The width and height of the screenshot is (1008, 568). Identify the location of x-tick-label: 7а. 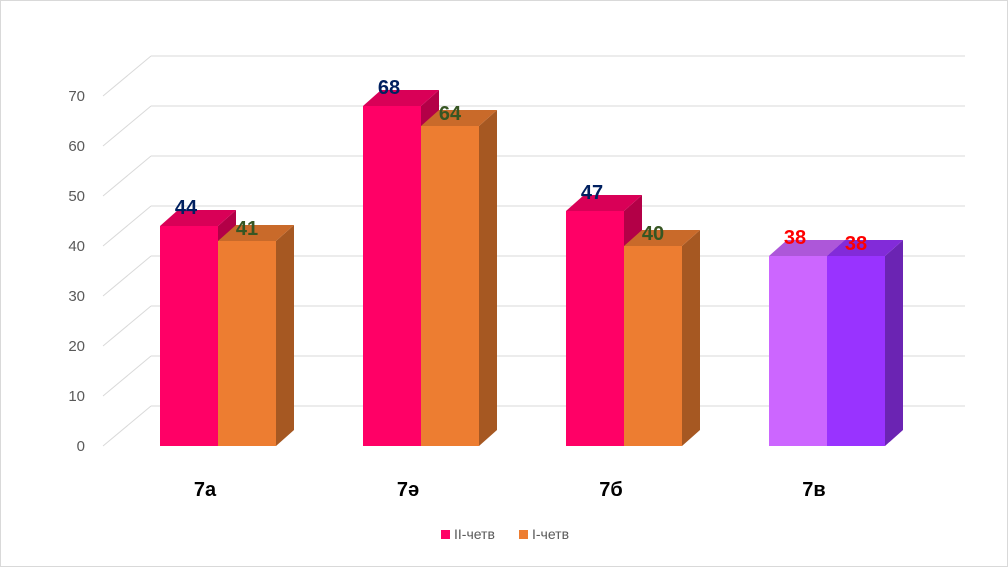
(205, 490).